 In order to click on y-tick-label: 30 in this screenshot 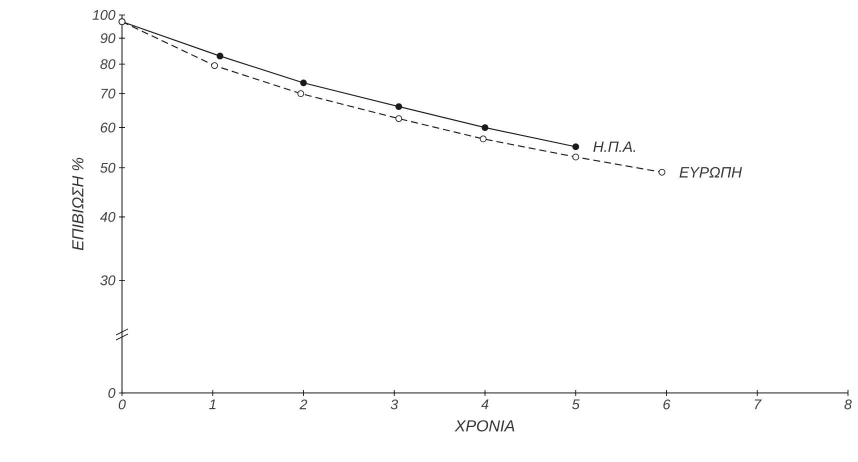, I will do `click(108, 280)`.